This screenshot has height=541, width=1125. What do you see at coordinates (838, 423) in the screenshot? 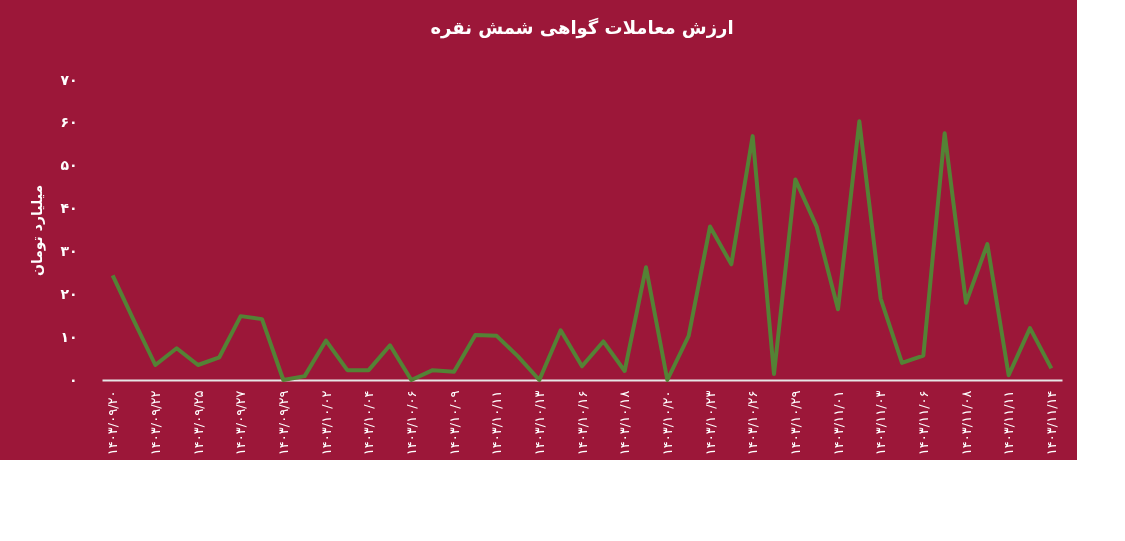
I see `x-tick-label: ۱۴۰۳/۱۱/۰۱` at bounding box center [838, 423].